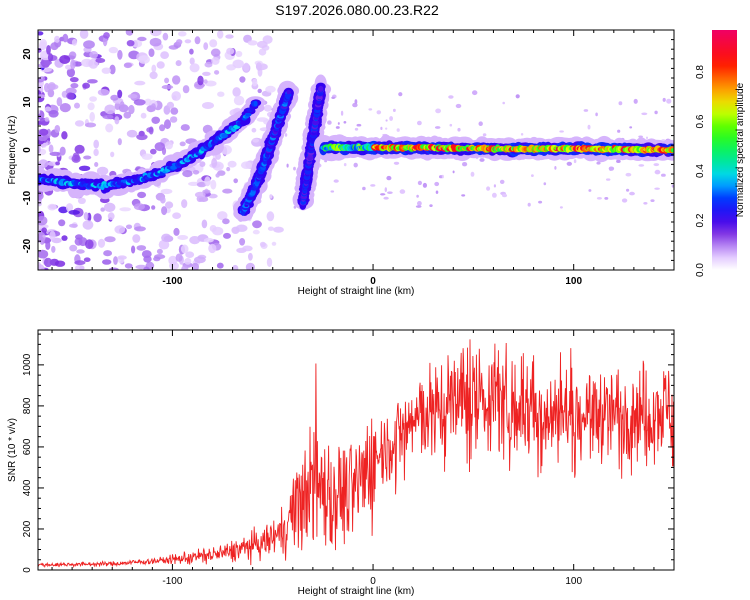 This screenshot has width=750, height=600. I want to click on panel2-xtick-label: 0, so click(373, 581).